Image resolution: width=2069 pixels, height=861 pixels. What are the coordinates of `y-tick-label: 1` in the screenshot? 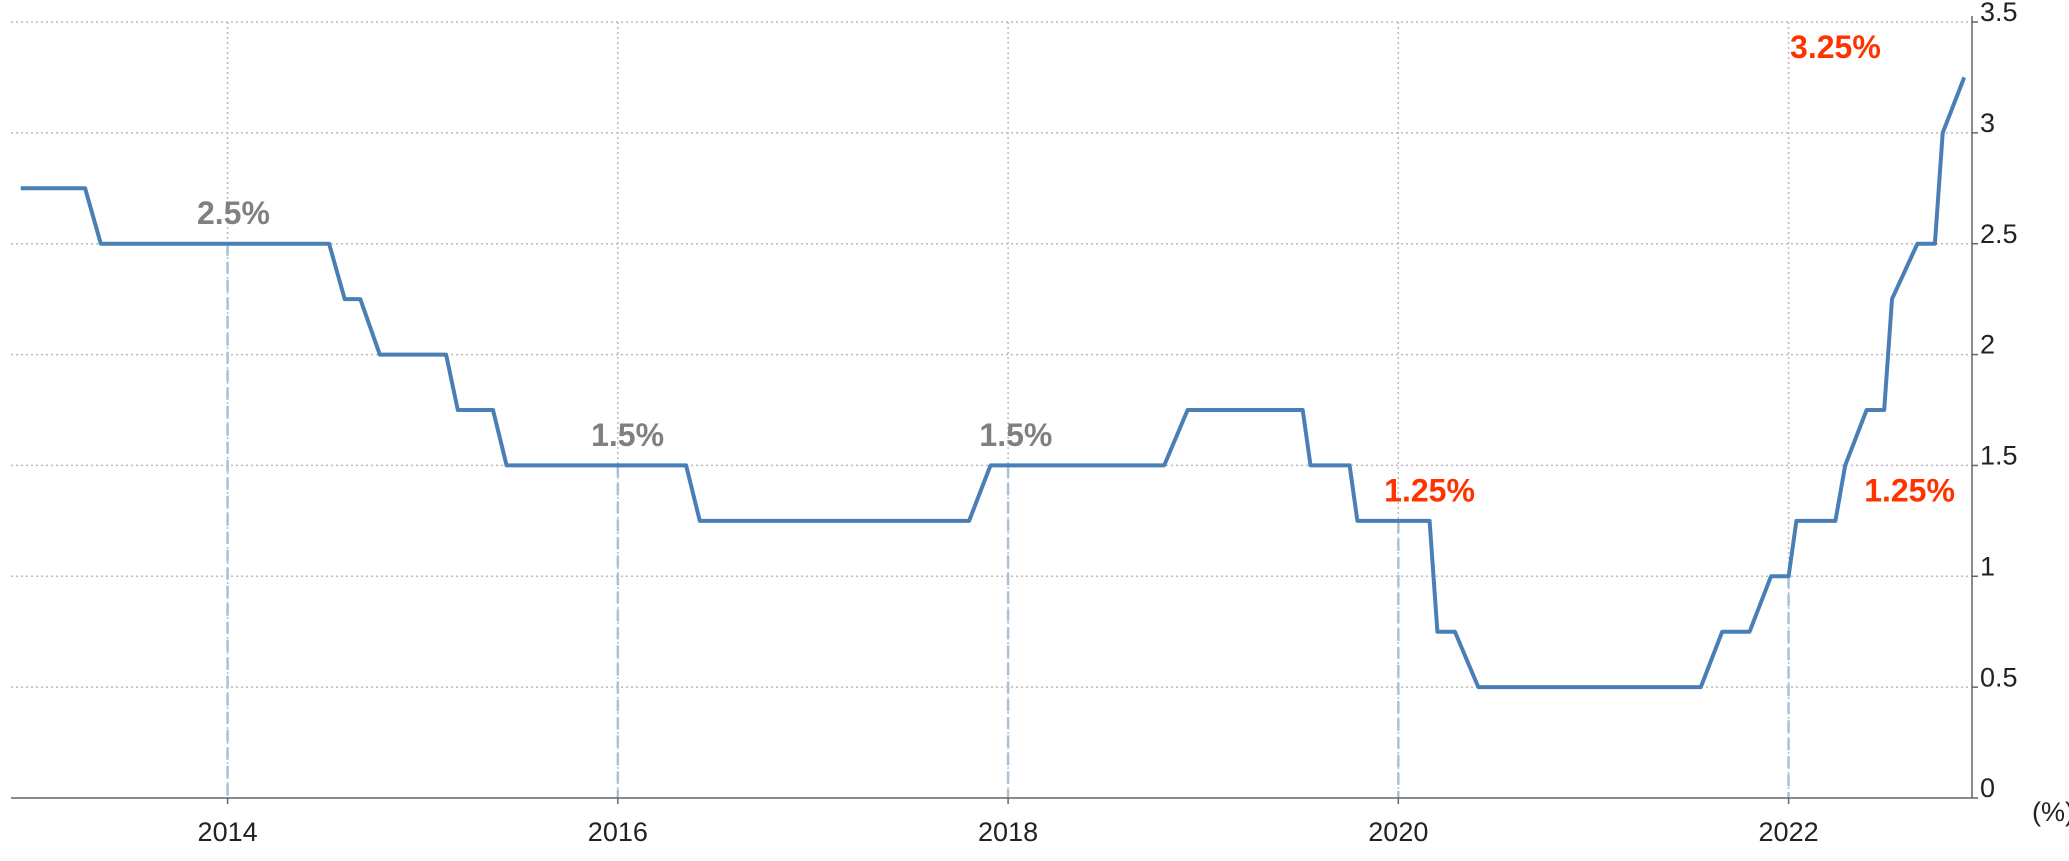 It's located at (1987, 566).